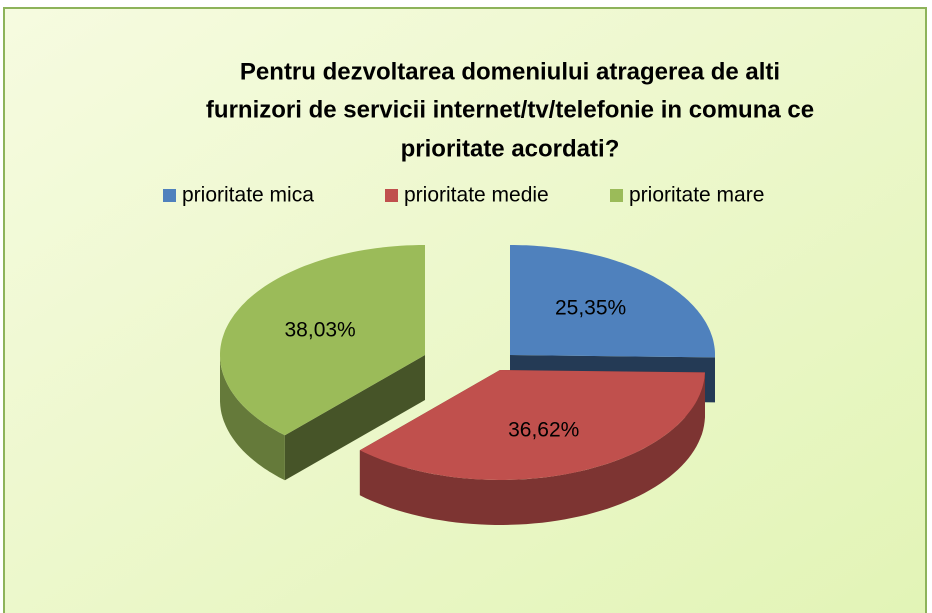 This screenshot has height=613, width=932. What do you see at coordinates (248, 195) in the screenshot?
I see `legend-label: prioritate mica` at bounding box center [248, 195].